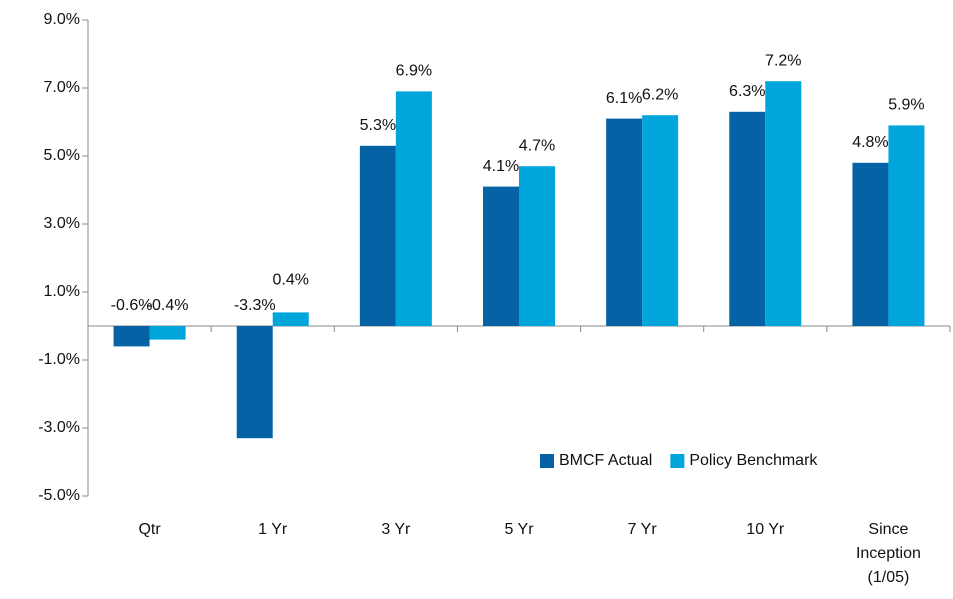 The width and height of the screenshot is (953, 599). Describe the element at coordinates (643, 529) in the screenshot. I see `x-tick-label: 7 Yr` at that location.